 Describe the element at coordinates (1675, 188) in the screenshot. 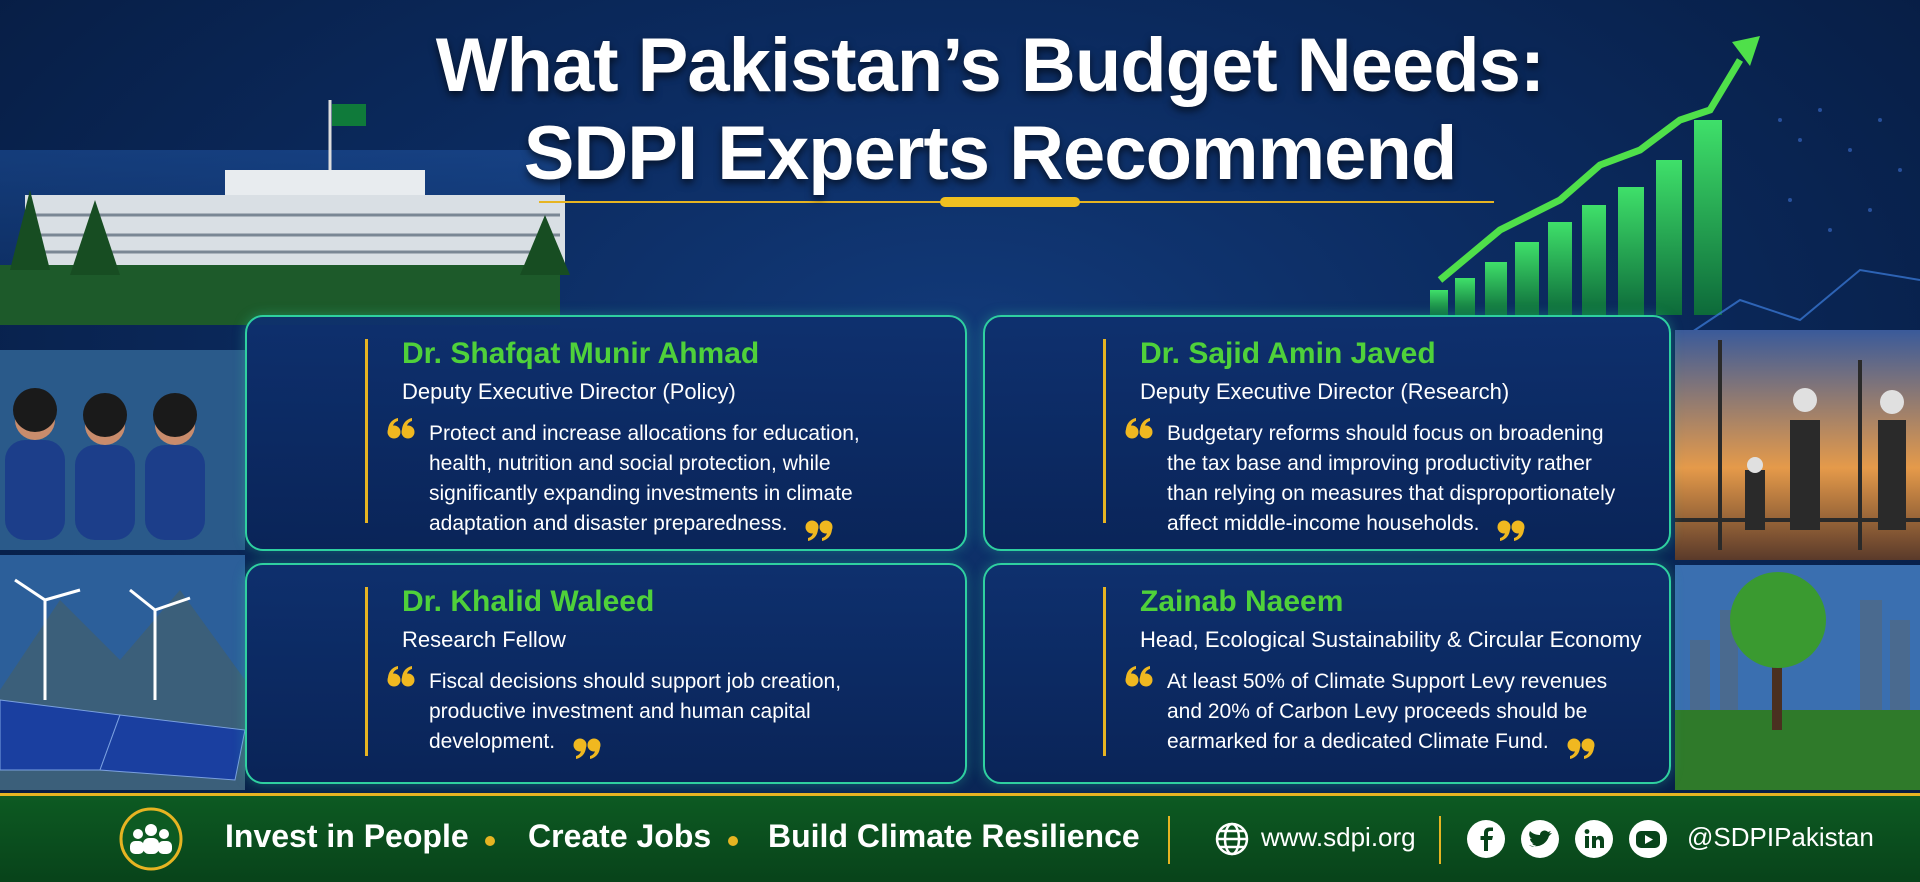

I see `growth-illustration` at that location.